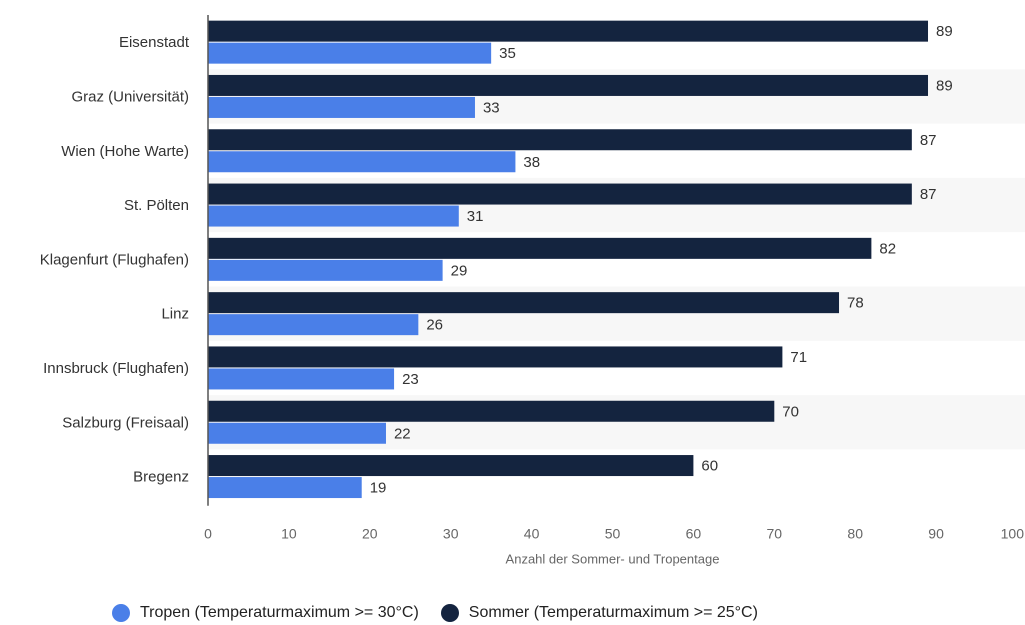  I want to click on bar-sommer-graz-universit-t, so click(568, 85).